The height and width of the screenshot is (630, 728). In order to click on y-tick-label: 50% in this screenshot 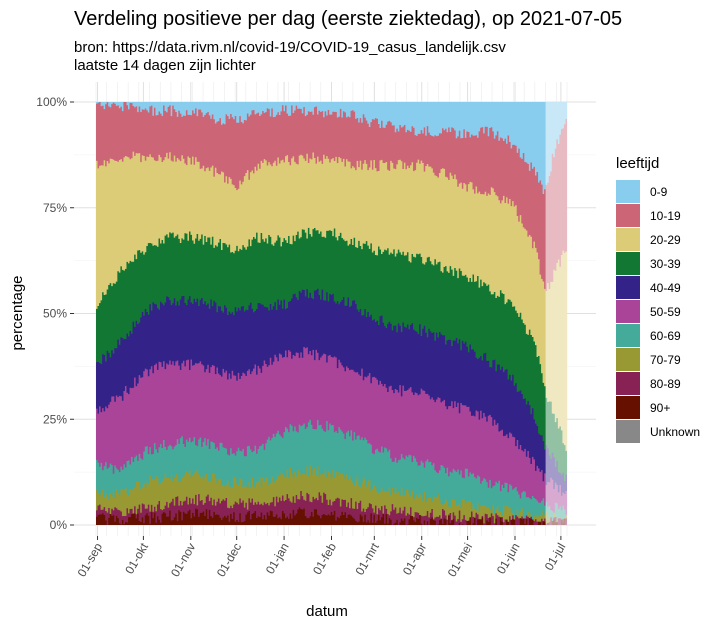, I will do `click(55, 314)`.